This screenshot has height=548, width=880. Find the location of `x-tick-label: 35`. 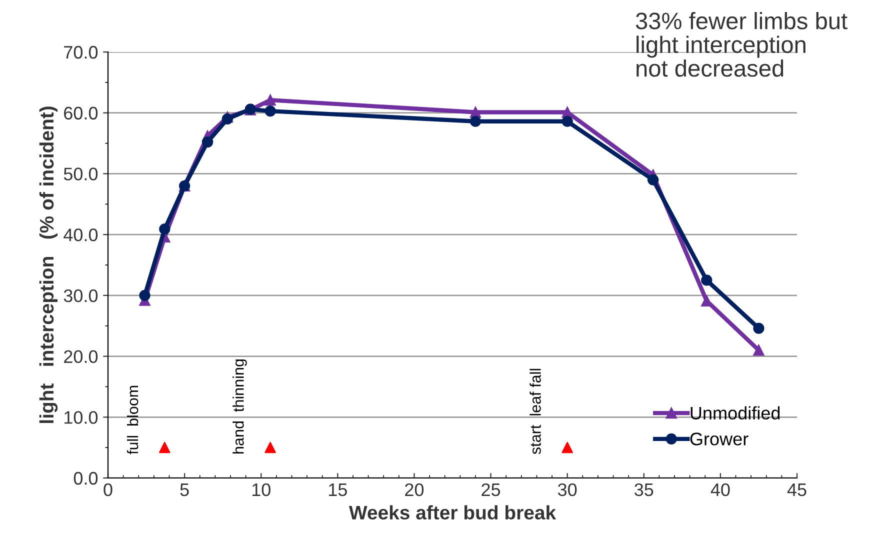

x-tick-label: 35 is located at coordinates (644, 489).